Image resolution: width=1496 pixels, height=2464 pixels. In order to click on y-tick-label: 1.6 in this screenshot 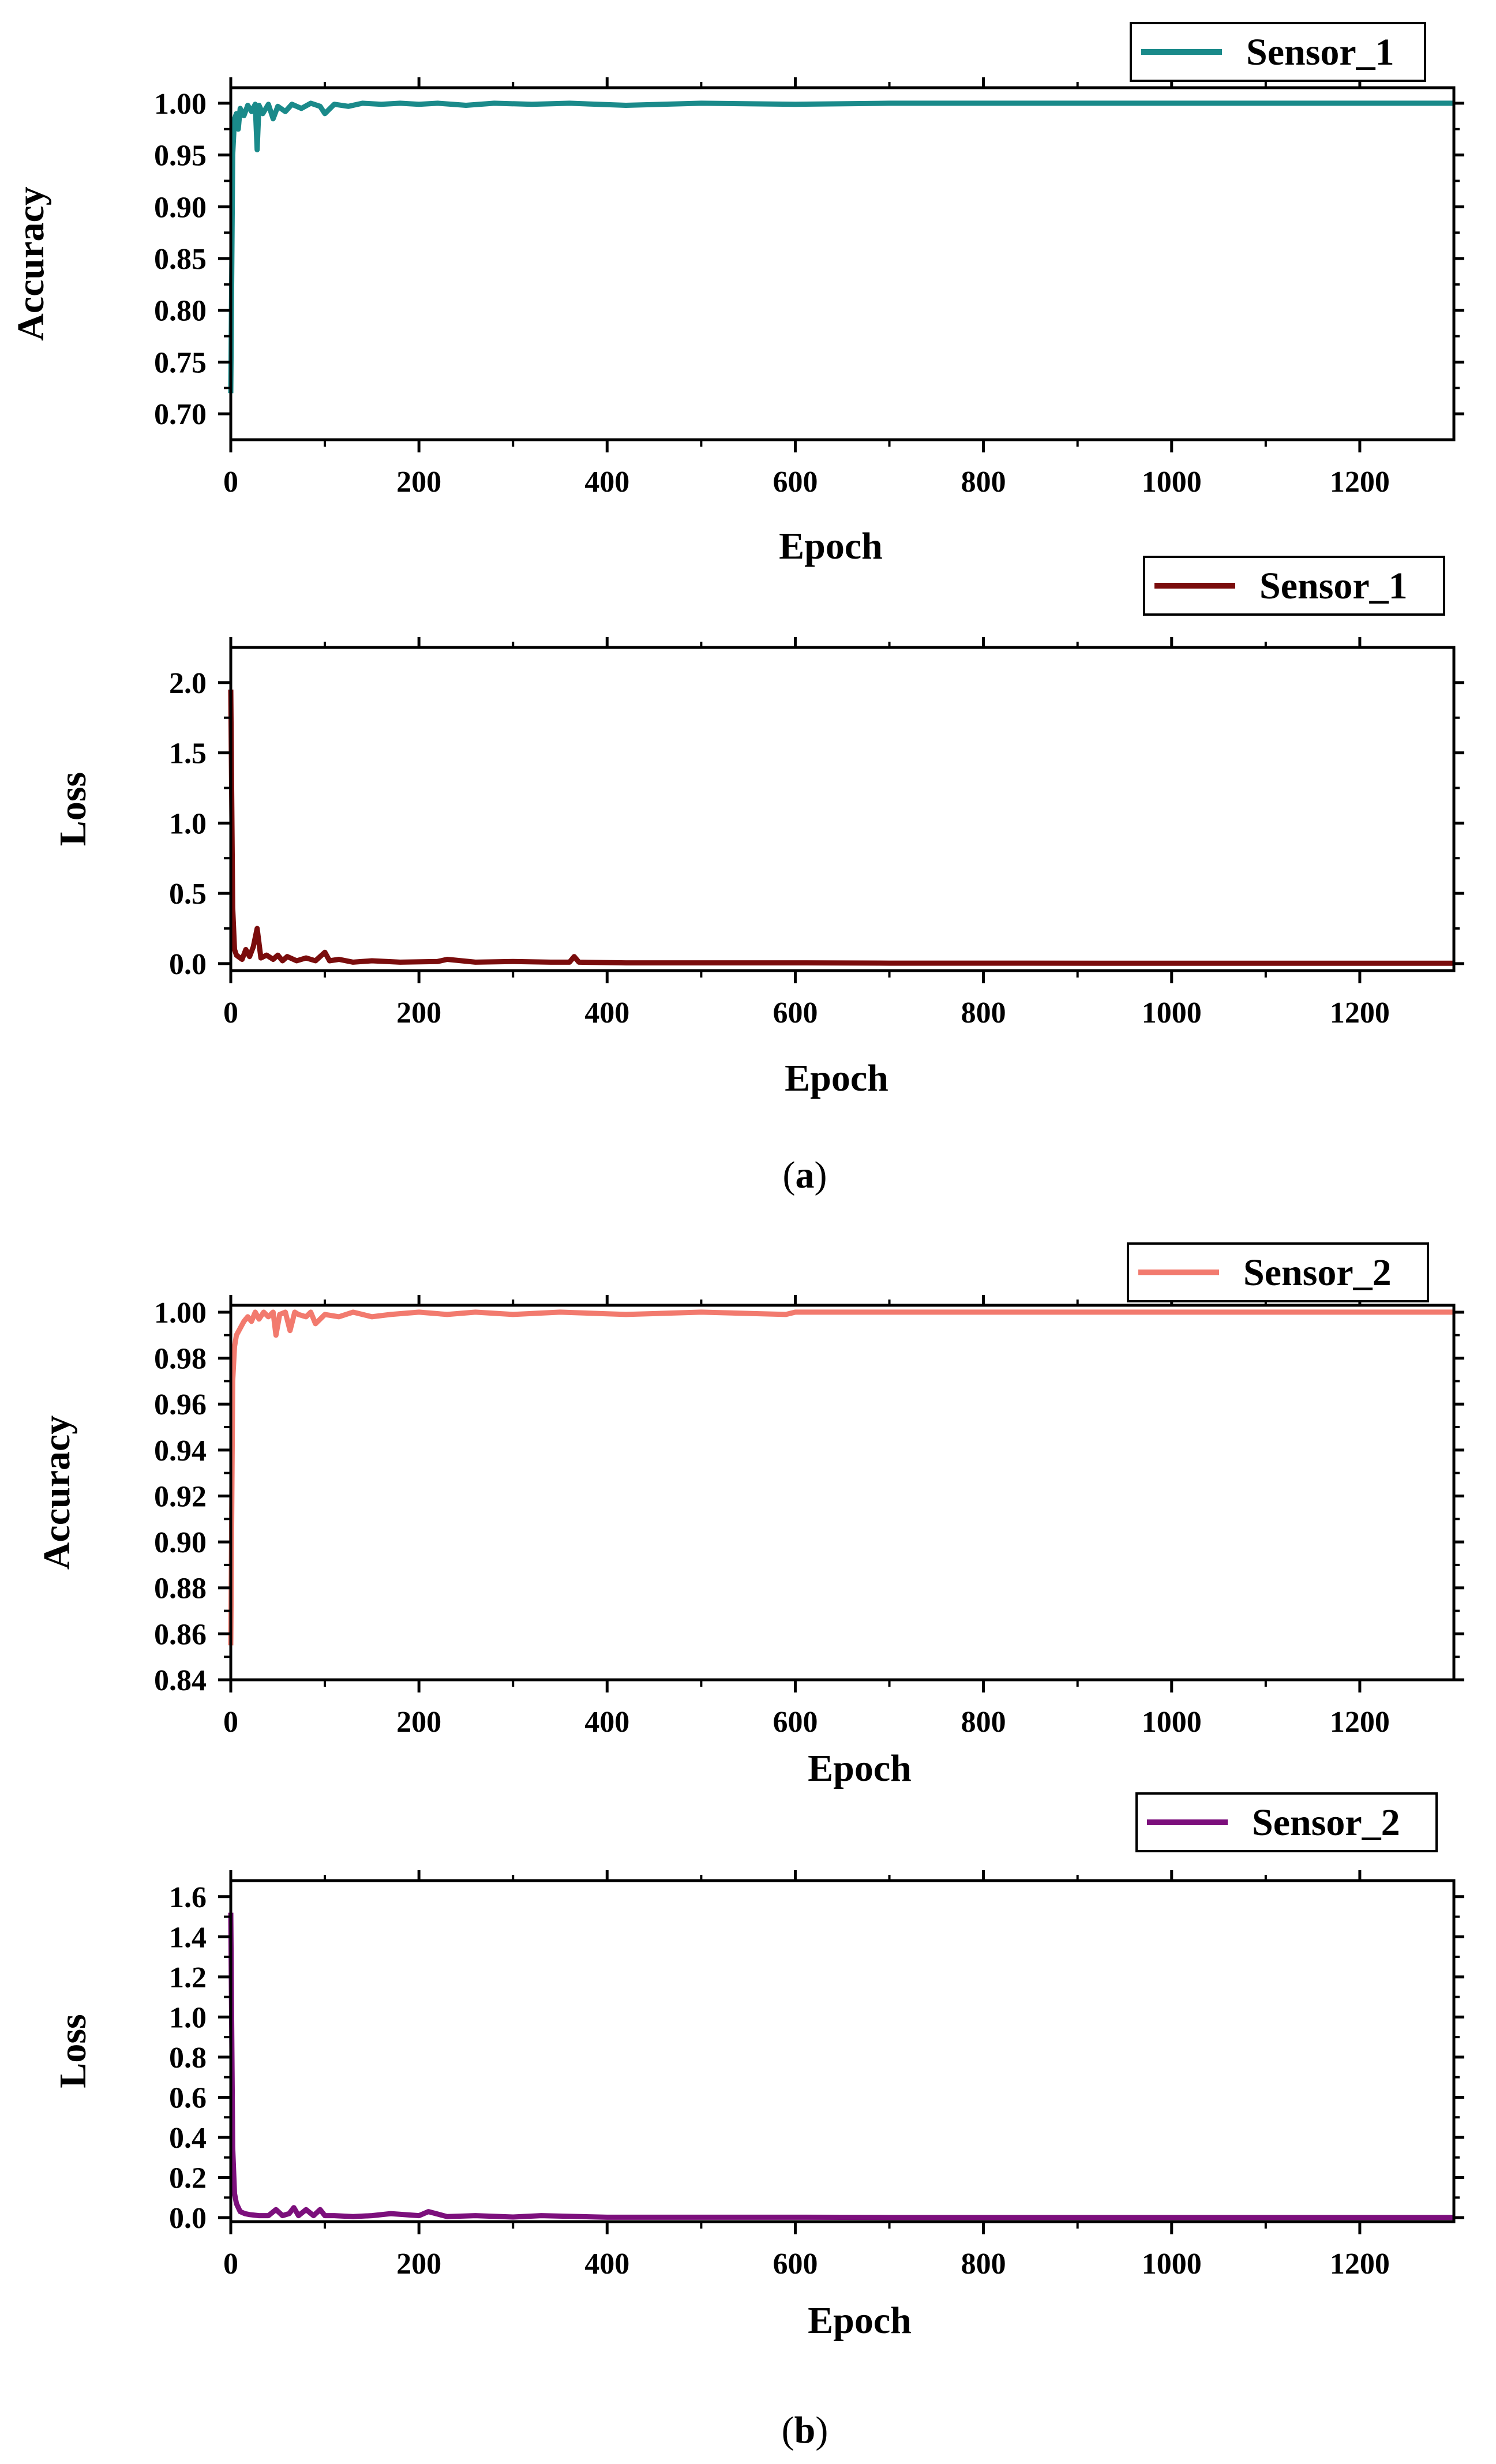, I will do `click(188, 1898)`.